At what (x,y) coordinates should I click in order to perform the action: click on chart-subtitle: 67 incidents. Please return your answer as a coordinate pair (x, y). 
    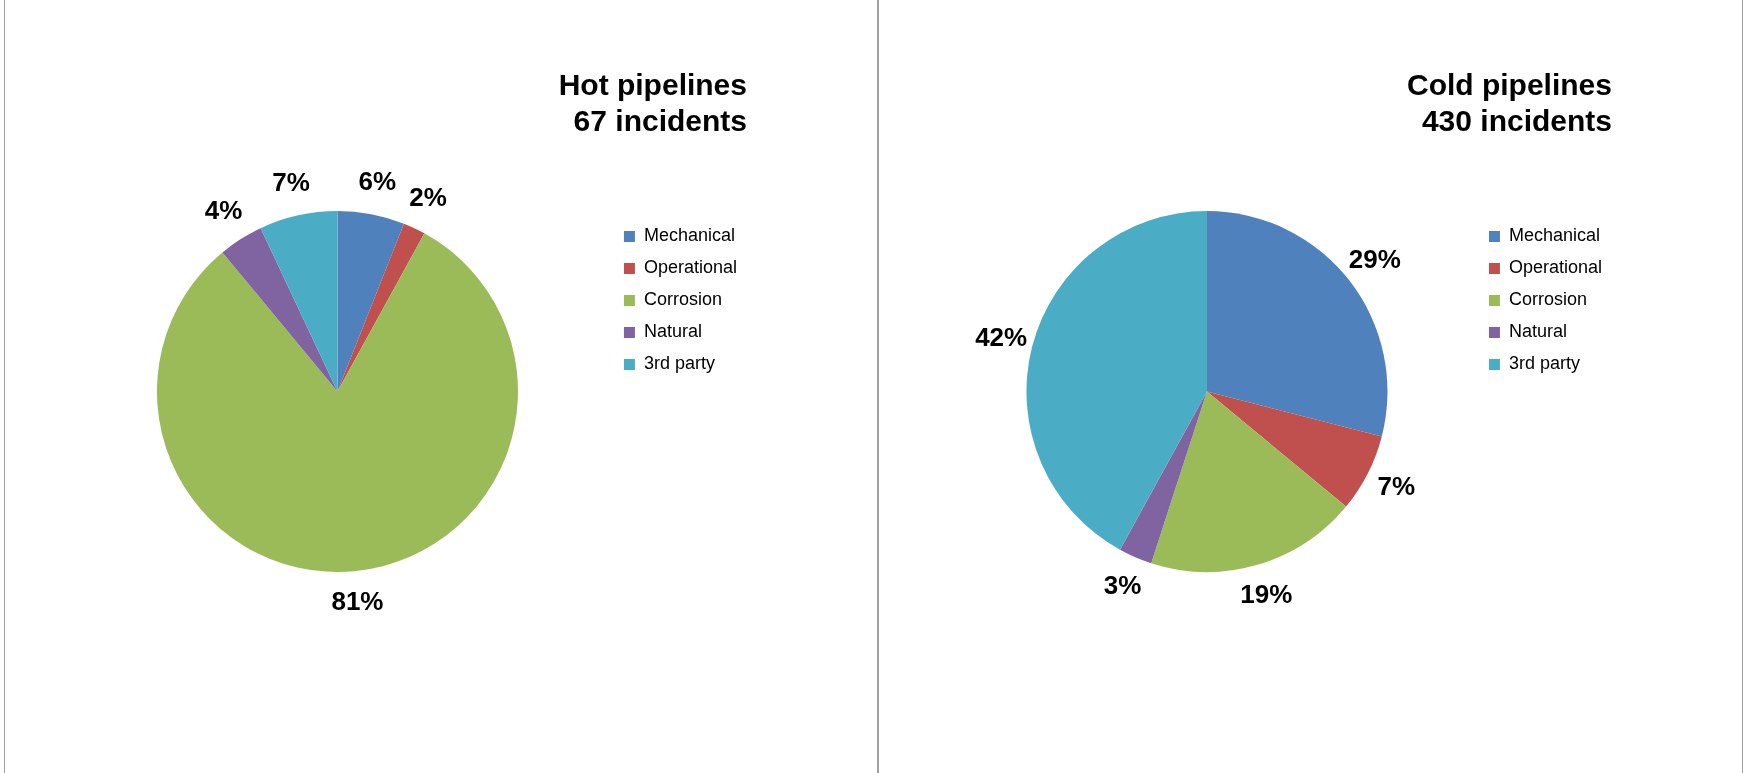
    Looking at the image, I should click on (660, 121).